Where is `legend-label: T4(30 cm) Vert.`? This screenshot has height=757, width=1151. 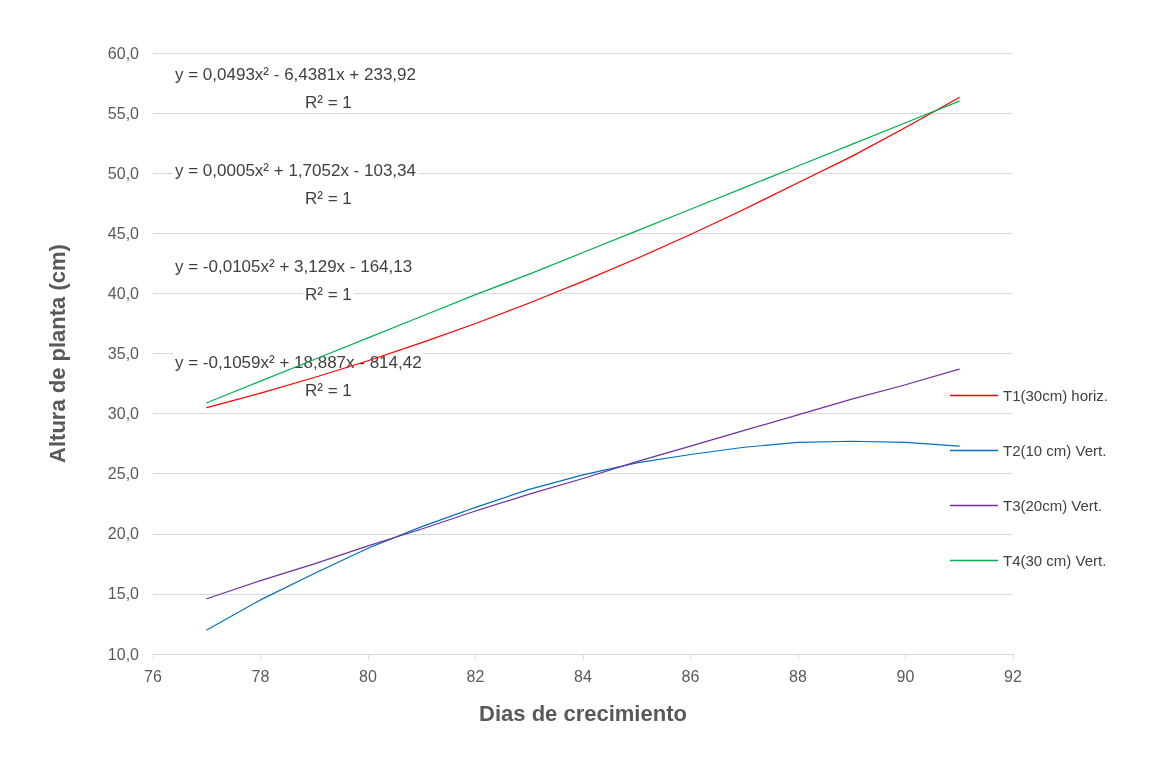 legend-label: T4(30 cm) Vert. is located at coordinates (1054, 560).